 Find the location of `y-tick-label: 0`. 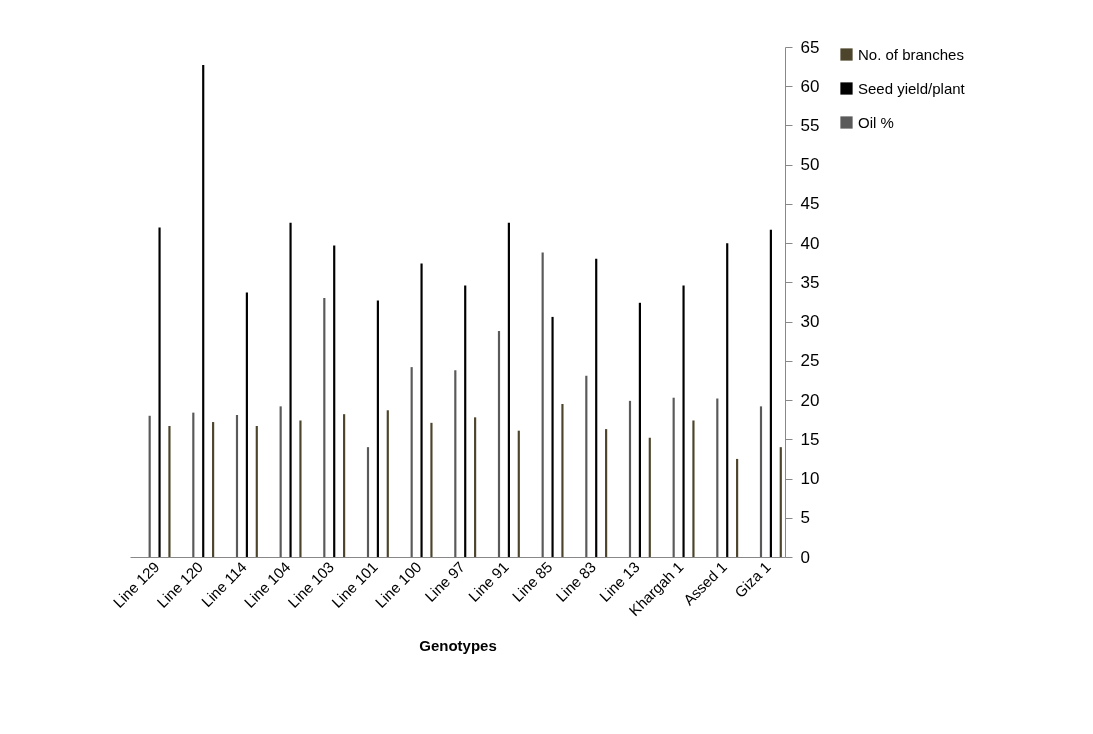

y-tick-label: 0 is located at coordinates (805, 557).